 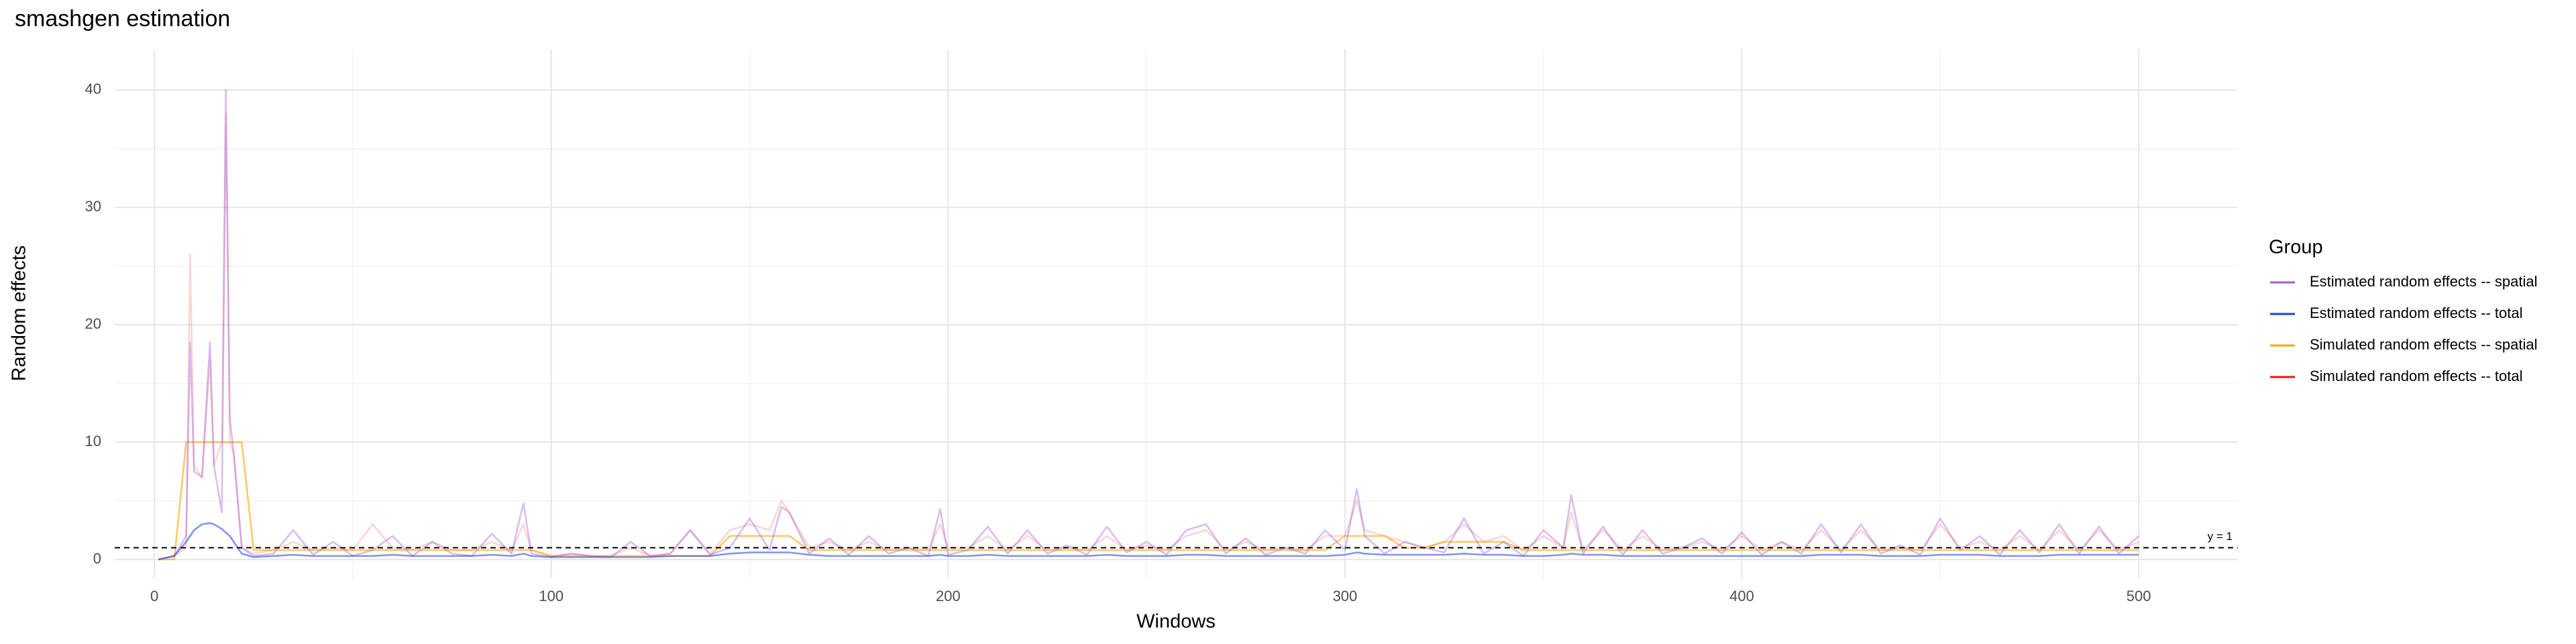 I want to click on y-tick-label: 20, so click(x=93, y=323).